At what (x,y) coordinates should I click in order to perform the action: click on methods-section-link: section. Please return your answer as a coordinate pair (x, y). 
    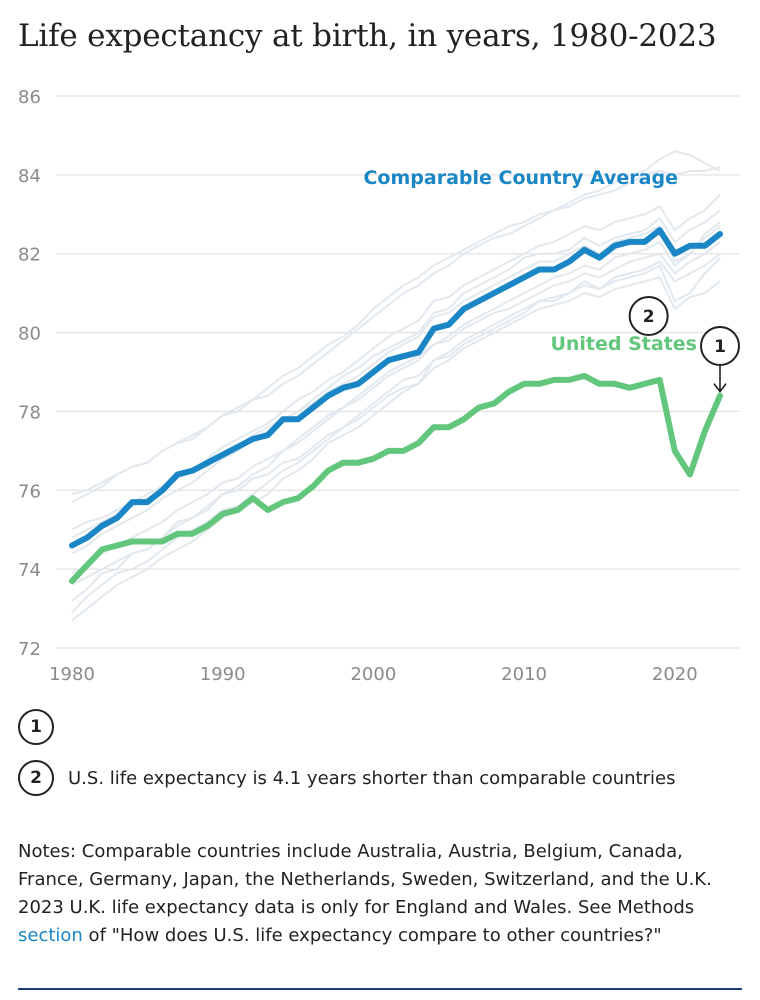
    Looking at the image, I should click on (50, 935).